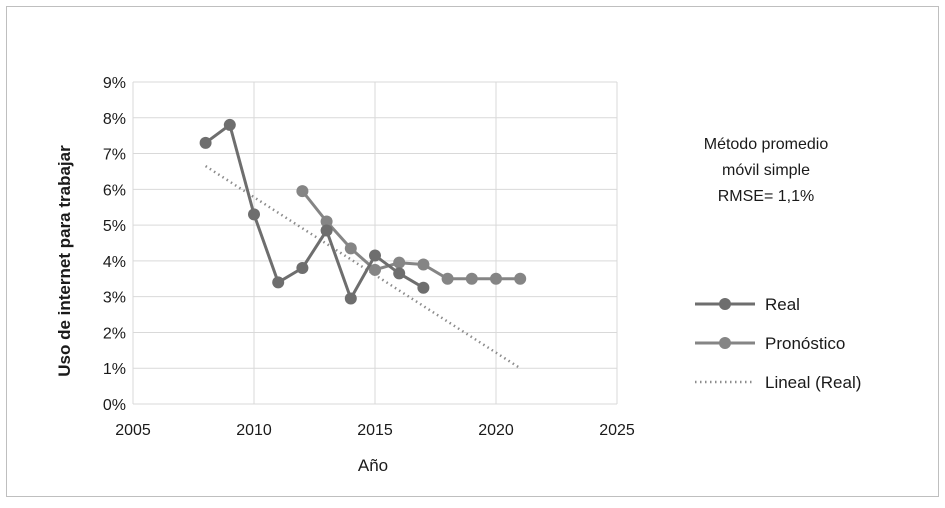 The image size is (945, 508). What do you see at coordinates (766, 196) in the screenshot?
I see `annotation-line-3: RMSE= 1,1%` at bounding box center [766, 196].